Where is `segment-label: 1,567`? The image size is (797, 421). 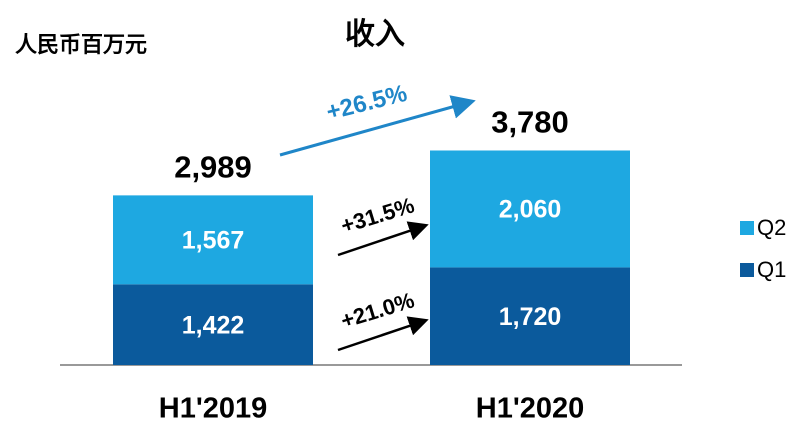 segment-label: 1,567 is located at coordinates (213, 240).